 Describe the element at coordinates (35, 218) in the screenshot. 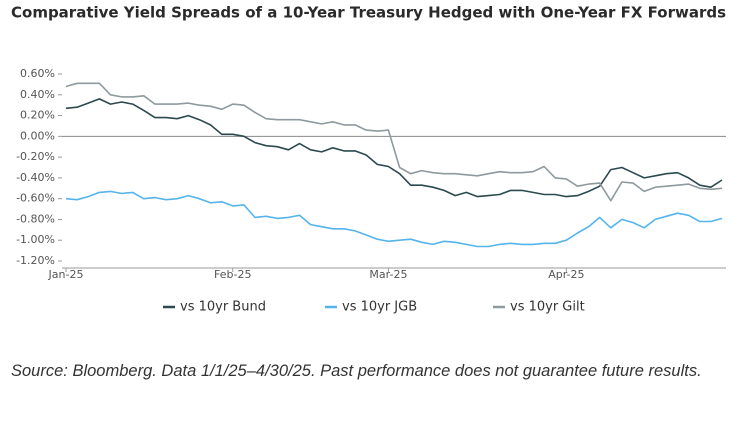

I see `y-tick-label: -0.80%` at that location.